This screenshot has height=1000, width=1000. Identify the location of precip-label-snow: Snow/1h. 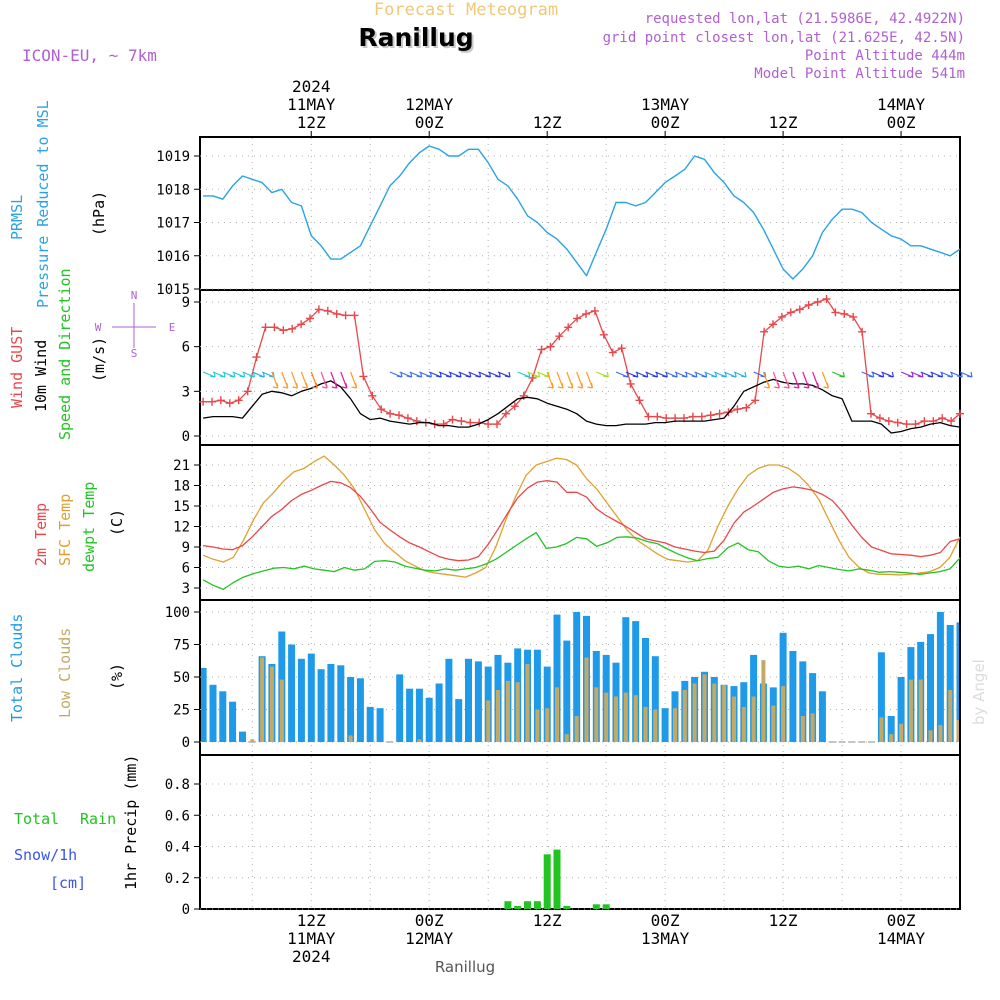
(45, 855).